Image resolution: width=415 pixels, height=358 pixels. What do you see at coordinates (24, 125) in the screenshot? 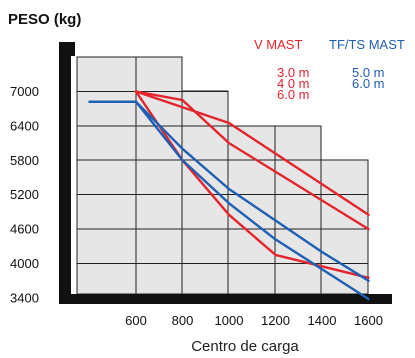
I see `y-tick-label-6400: 6400` at bounding box center [24, 125].